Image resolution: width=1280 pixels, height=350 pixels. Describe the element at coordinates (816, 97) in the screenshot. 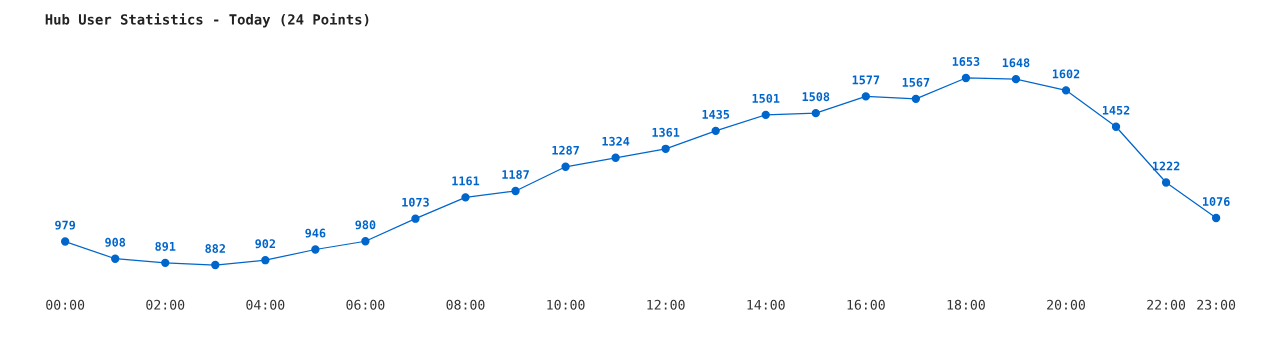

I see `data-label: 1508` at that location.